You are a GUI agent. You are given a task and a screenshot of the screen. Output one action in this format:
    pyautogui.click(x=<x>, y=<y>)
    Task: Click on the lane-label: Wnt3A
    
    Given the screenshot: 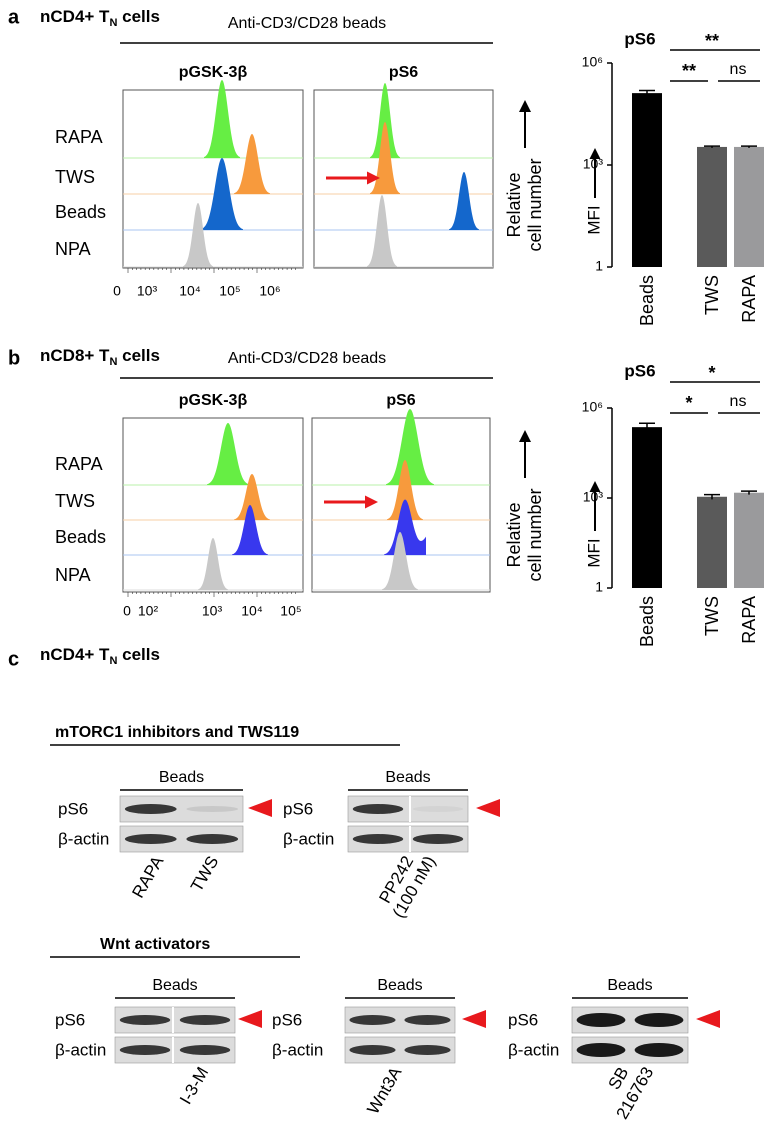 What is the action you would take?
    pyautogui.click(x=384, y=1090)
    